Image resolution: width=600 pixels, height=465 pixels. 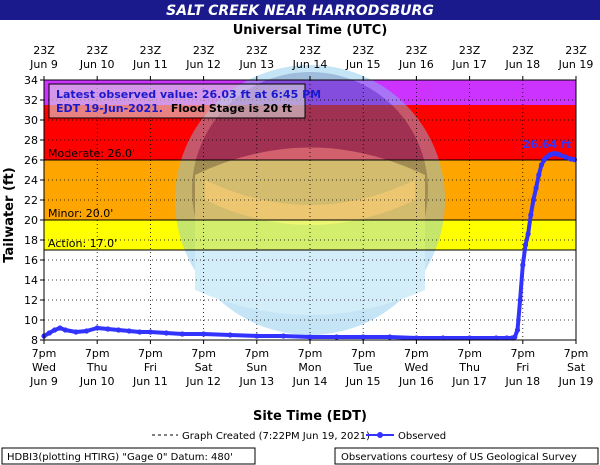 I want to click on y-tick-label: 26, so click(x=31, y=160).